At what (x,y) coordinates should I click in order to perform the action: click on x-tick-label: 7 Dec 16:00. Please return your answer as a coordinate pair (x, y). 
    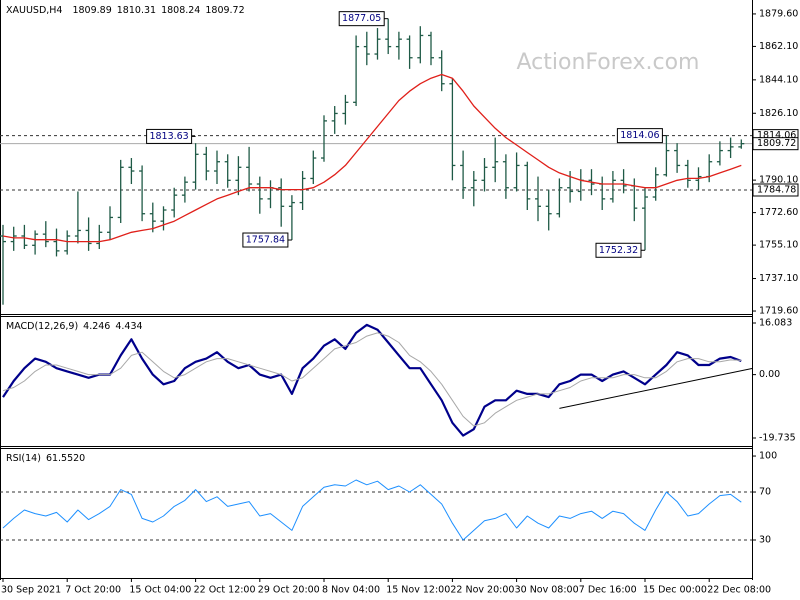
    Looking at the image, I should click on (608, 590).